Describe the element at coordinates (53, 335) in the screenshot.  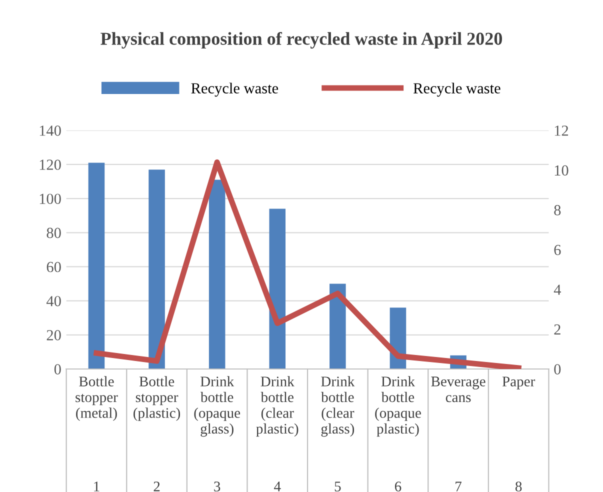
I see `y-tick-label: 20` at that location.